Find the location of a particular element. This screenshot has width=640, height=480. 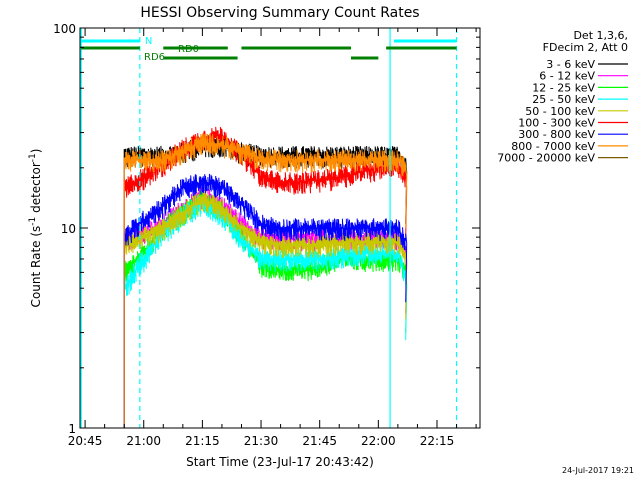

y-axis-label-detector: detector is located at coordinates (36, 187).